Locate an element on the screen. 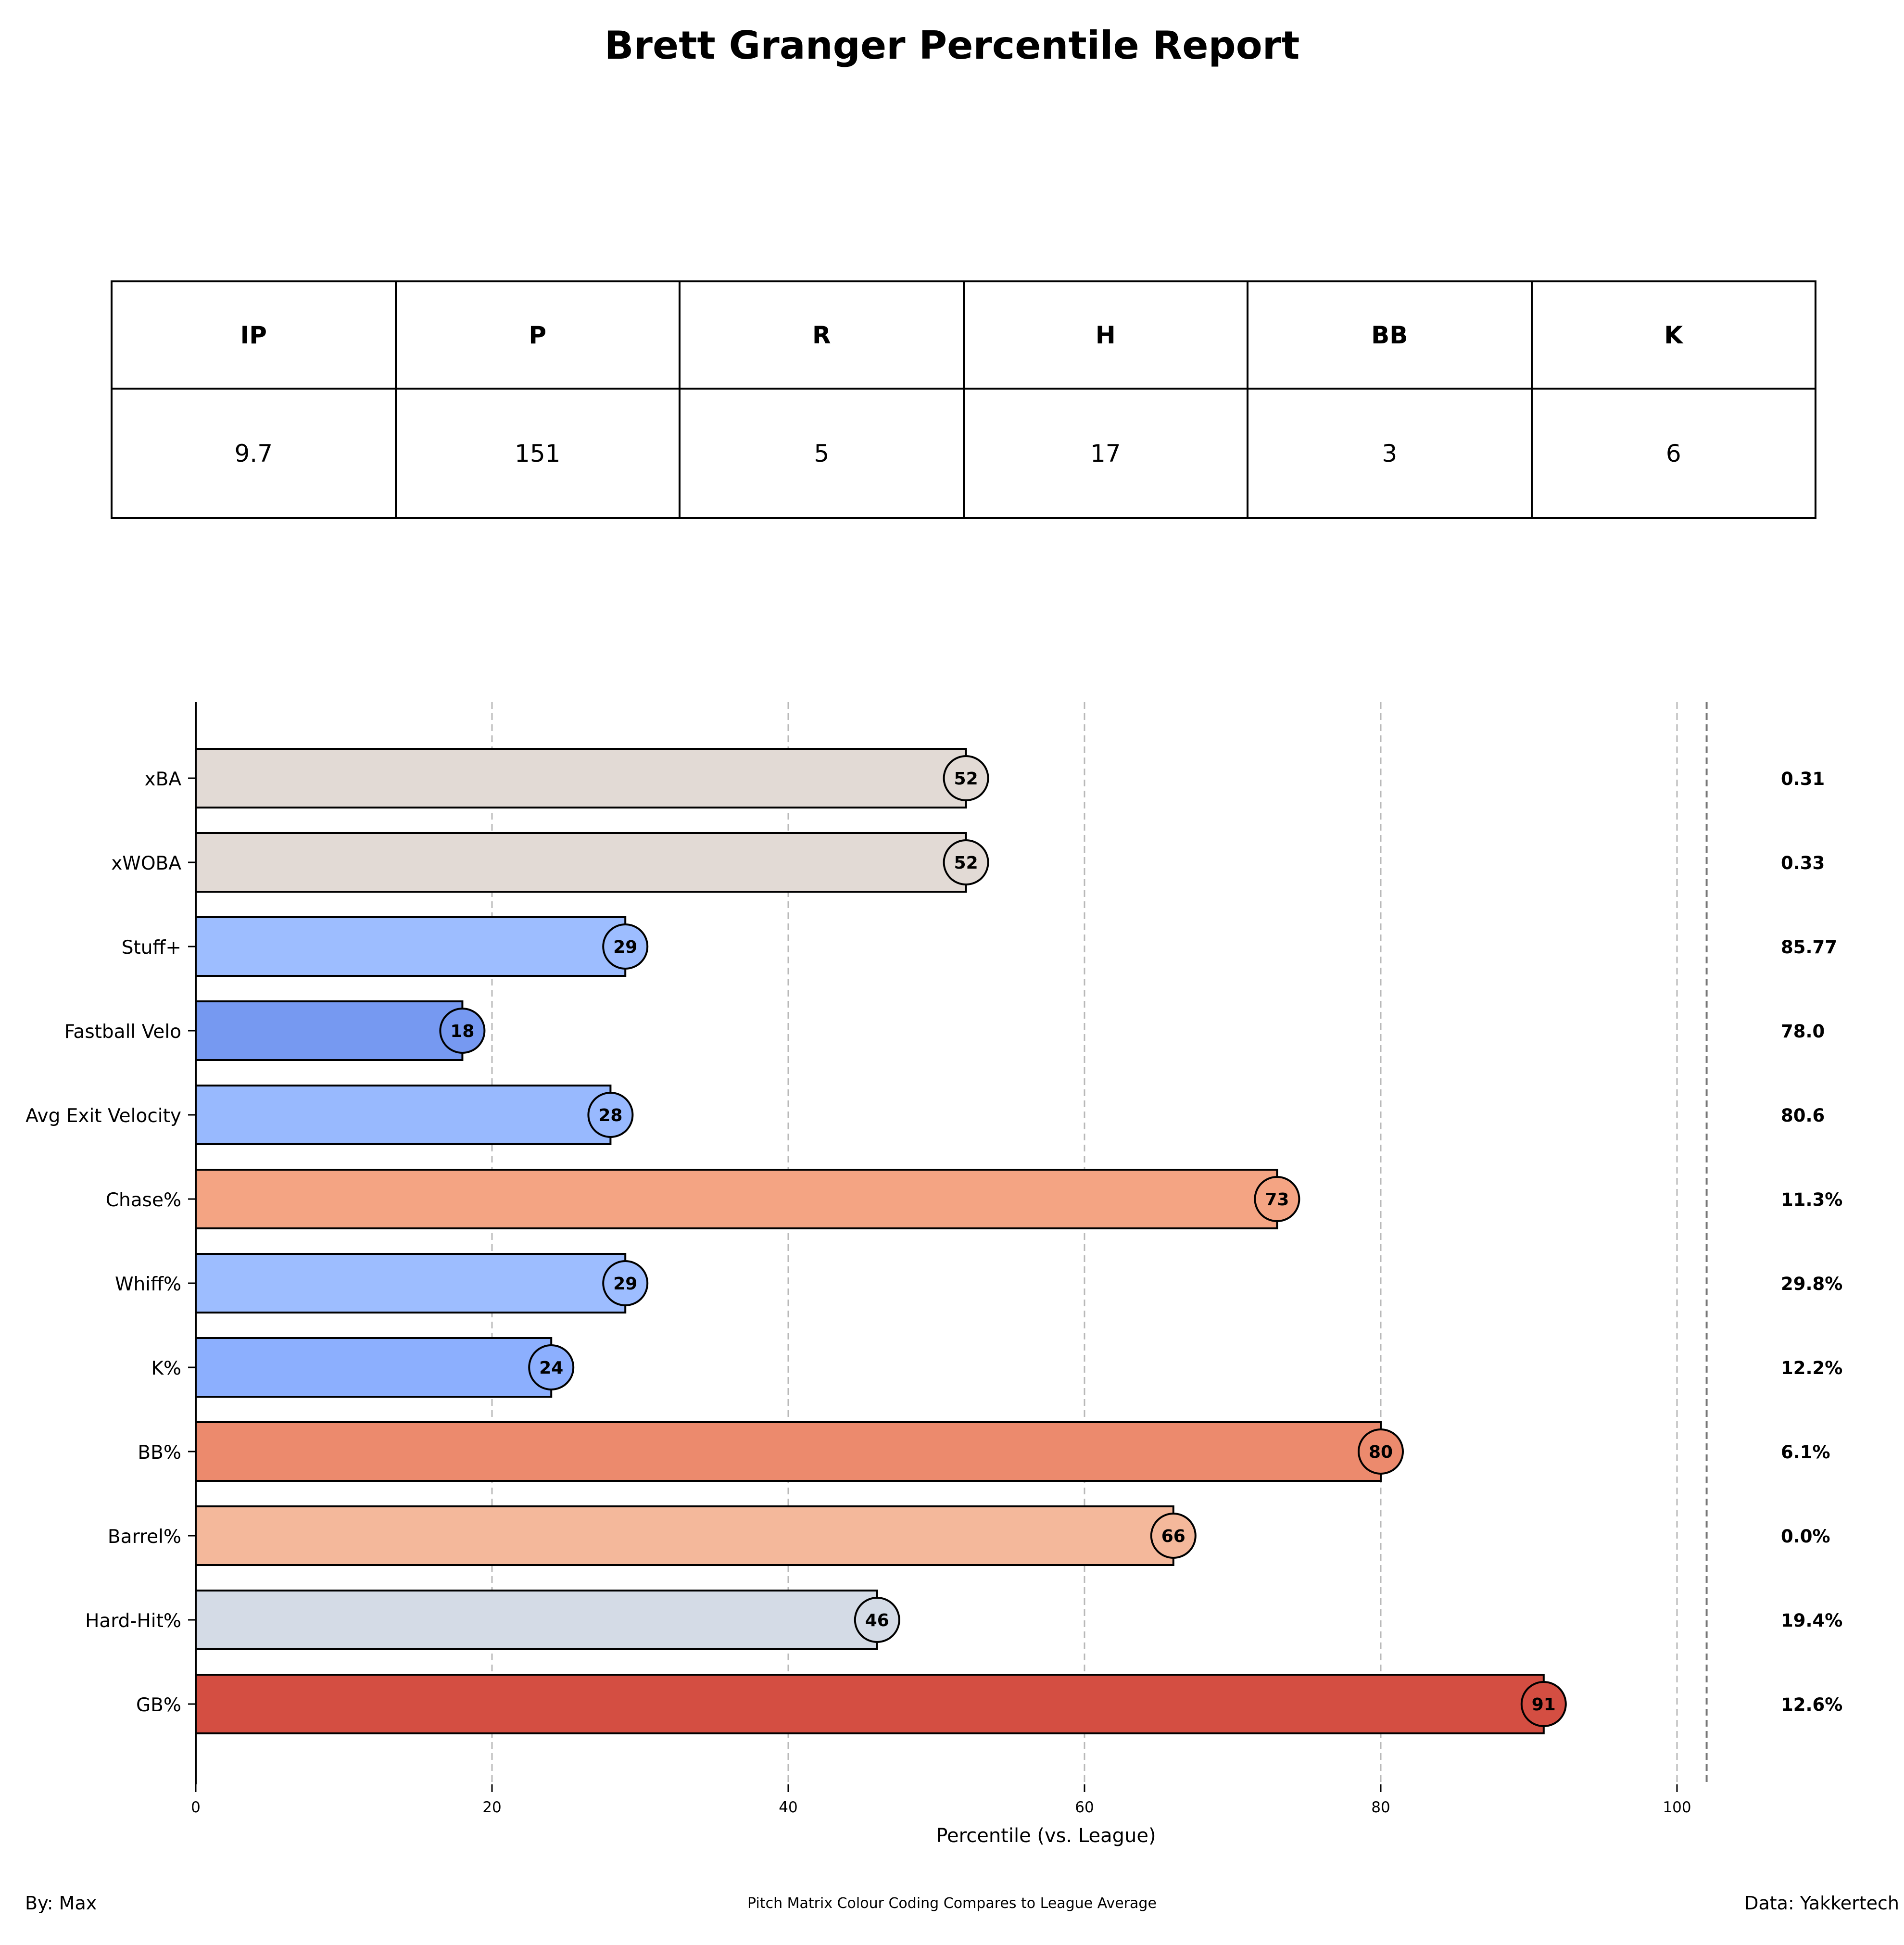 This screenshot has height=1945, width=1904. category-label-9: Barrel% is located at coordinates (144, 1537).